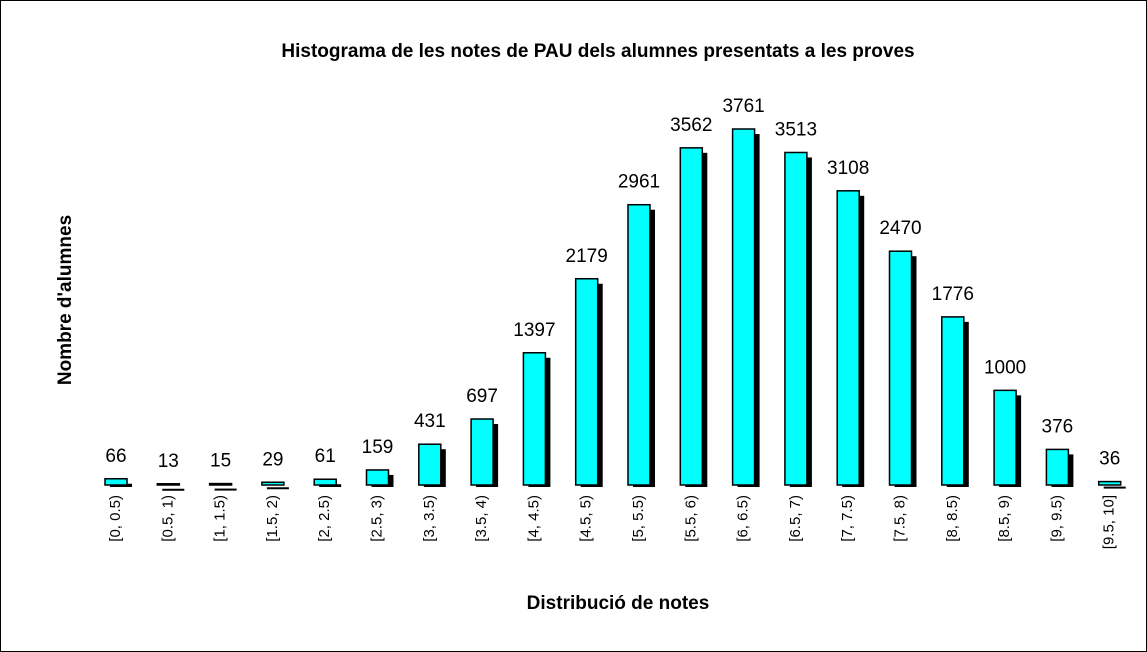 The width and height of the screenshot is (1147, 652). Describe the element at coordinates (272, 459) in the screenshot. I see `value-label: 29` at that location.